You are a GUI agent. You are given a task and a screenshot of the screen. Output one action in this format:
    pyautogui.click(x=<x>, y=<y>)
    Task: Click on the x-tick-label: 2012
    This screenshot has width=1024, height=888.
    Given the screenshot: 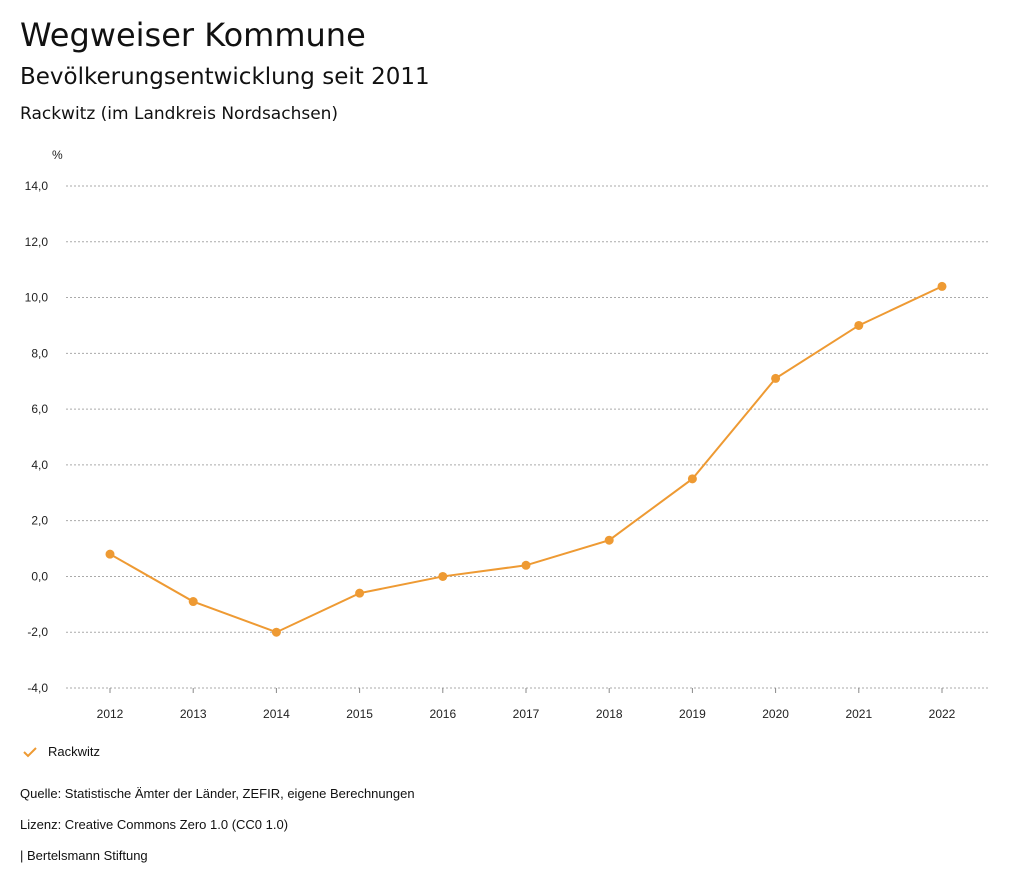 What is the action you would take?
    pyautogui.click(x=110, y=714)
    